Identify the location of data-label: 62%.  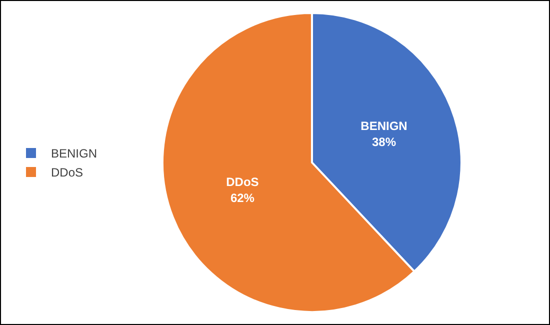
(242, 197).